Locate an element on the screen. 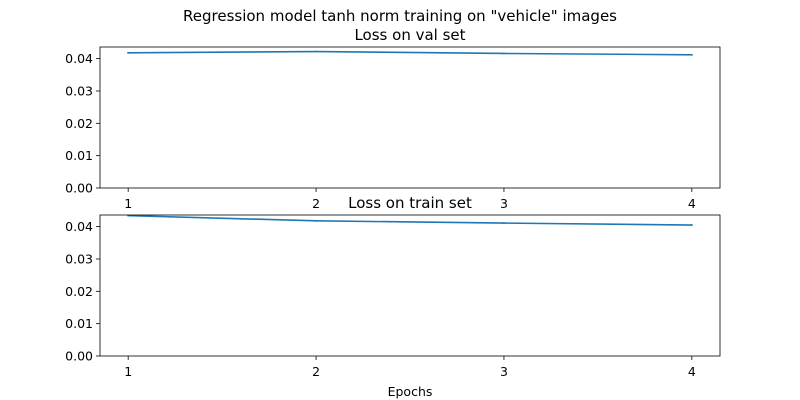 The image size is (800, 400). val-ytick-label: 0.02 is located at coordinates (79, 123).